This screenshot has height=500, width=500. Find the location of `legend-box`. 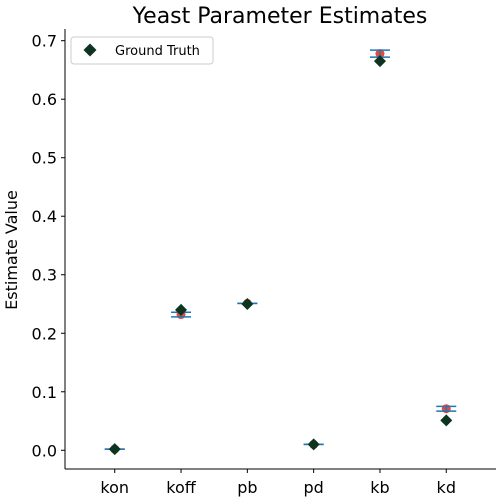

legend-box is located at coordinates (142, 50).